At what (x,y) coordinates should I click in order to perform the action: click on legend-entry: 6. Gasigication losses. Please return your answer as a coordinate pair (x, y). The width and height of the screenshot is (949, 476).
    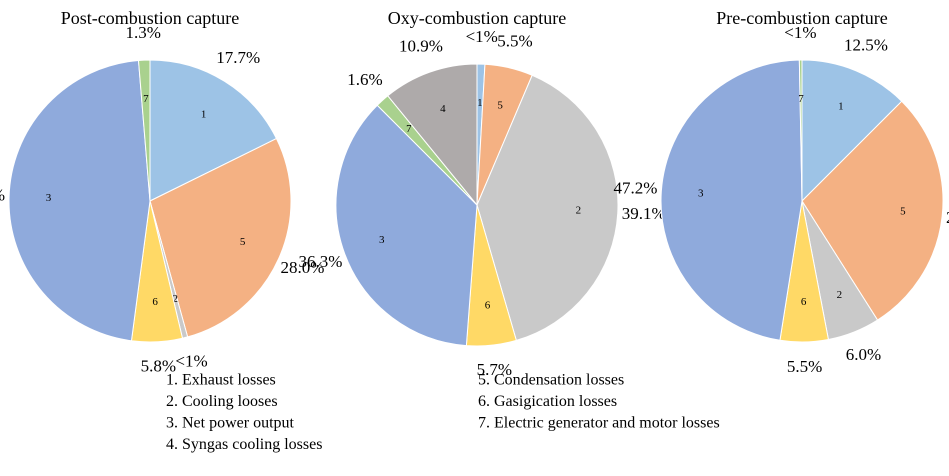
    Looking at the image, I should click on (547, 401).